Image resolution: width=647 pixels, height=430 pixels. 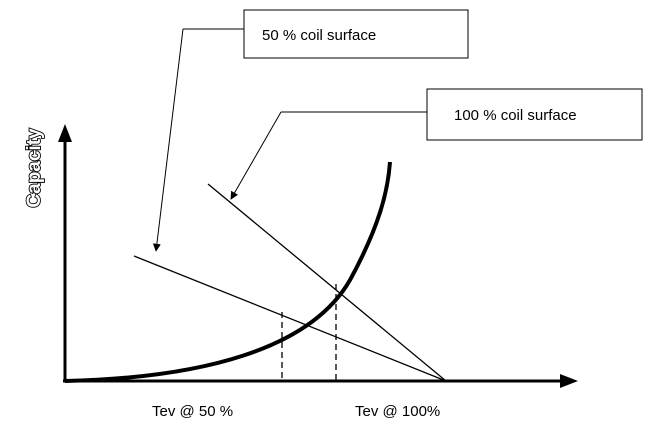 What do you see at coordinates (192, 411) in the screenshot?
I see `x-label-tev-50: Tev @ 50 %` at bounding box center [192, 411].